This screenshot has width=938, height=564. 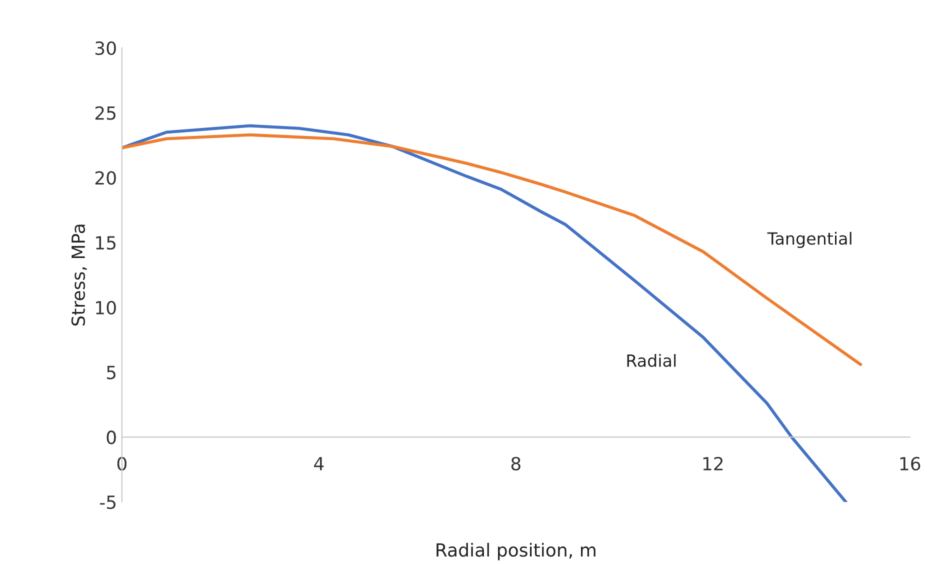 I want to click on y-tick-label: 0, so click(x=111, y=437).